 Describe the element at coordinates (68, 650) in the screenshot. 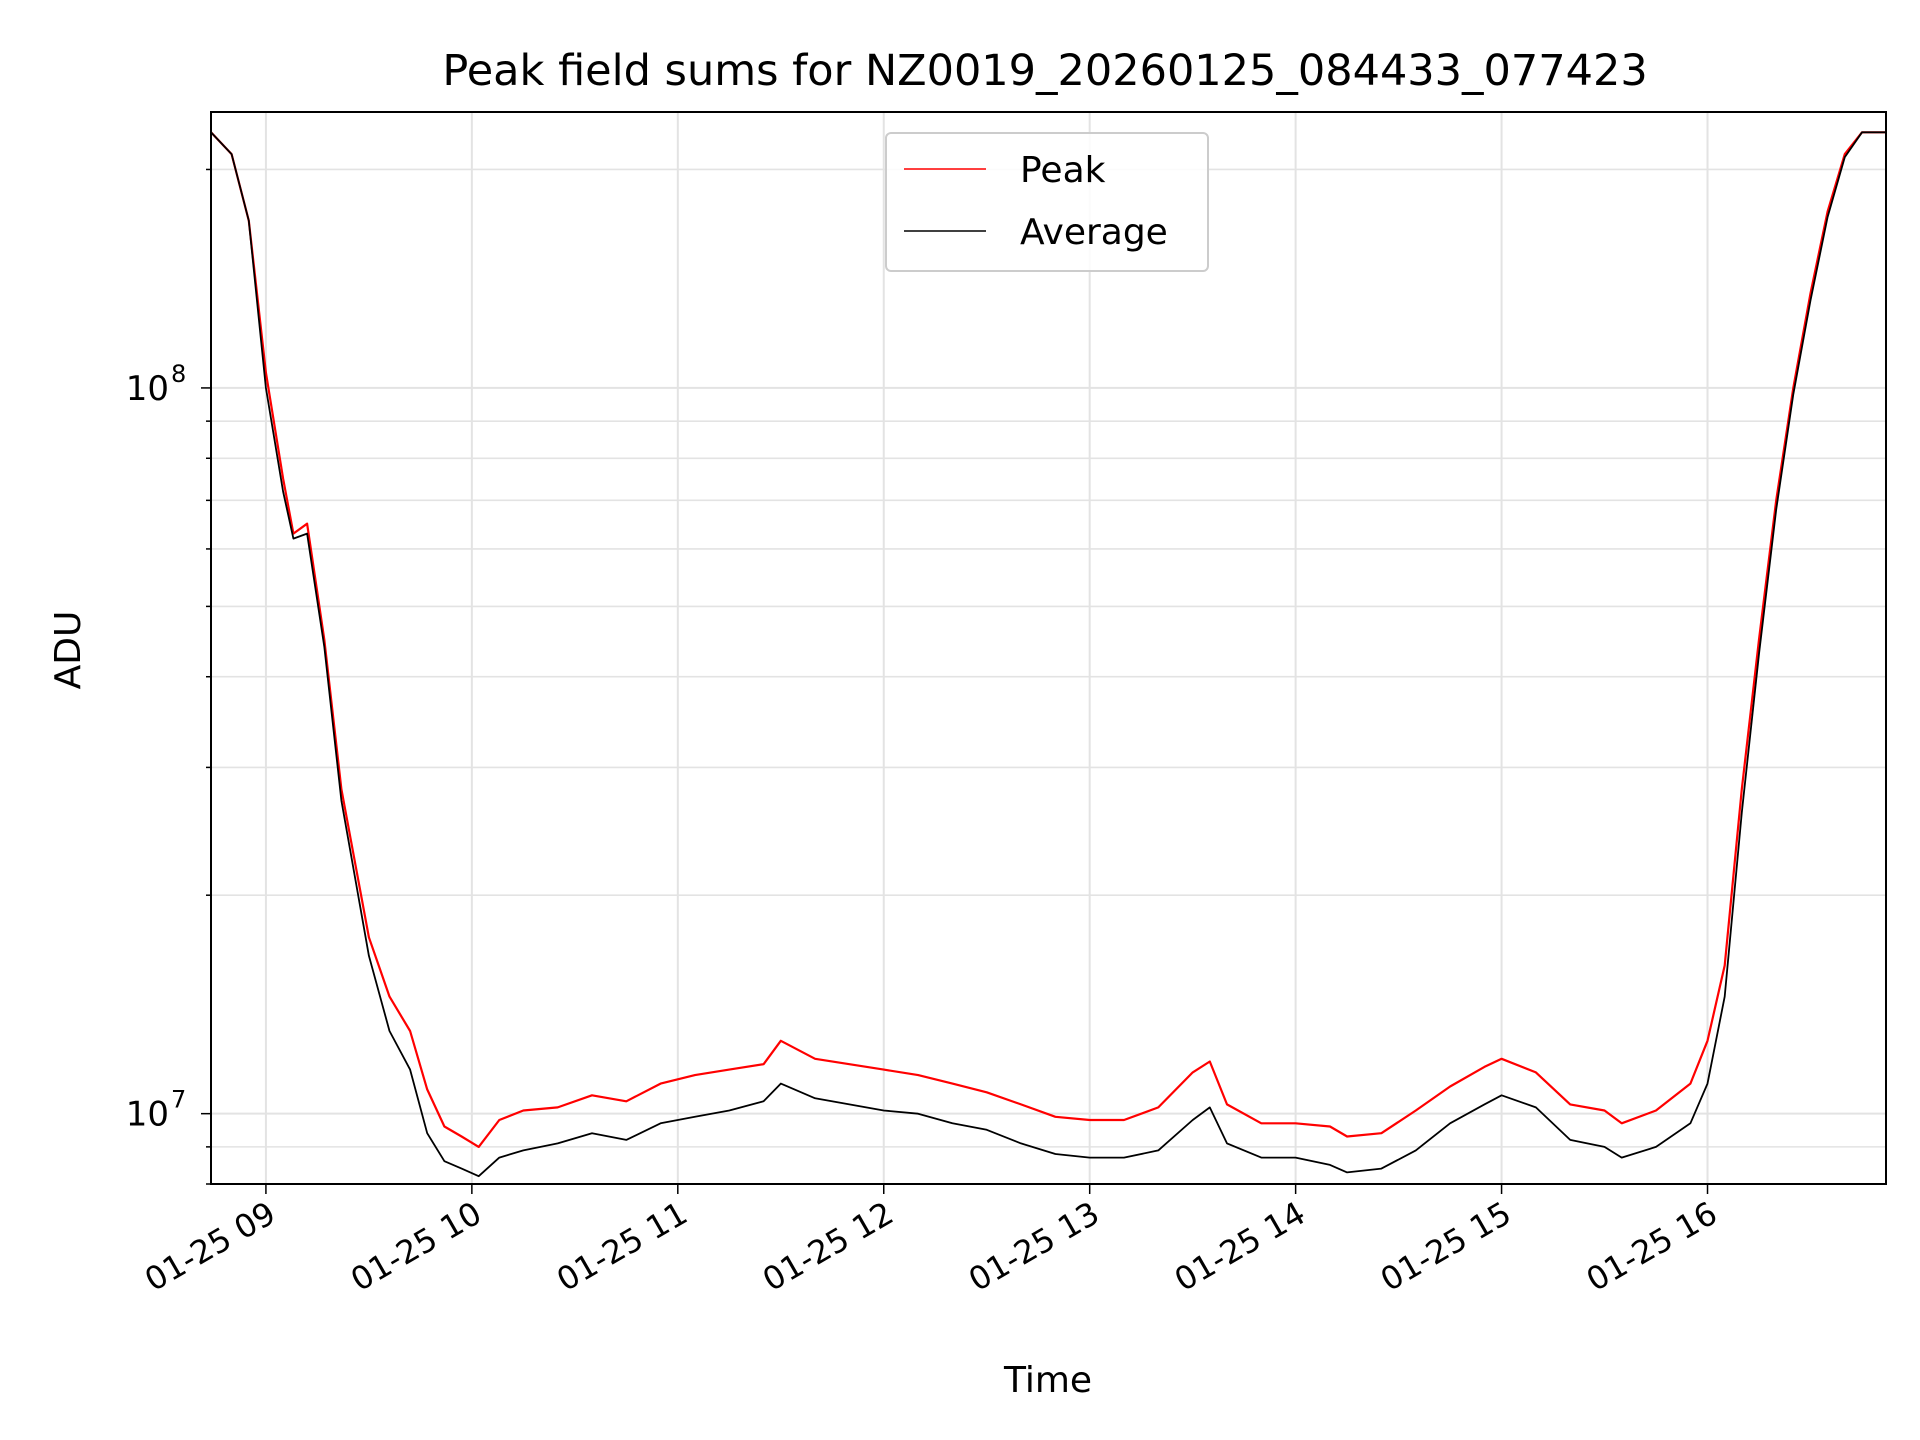

I see `y-axis-label: ADU` at that location.